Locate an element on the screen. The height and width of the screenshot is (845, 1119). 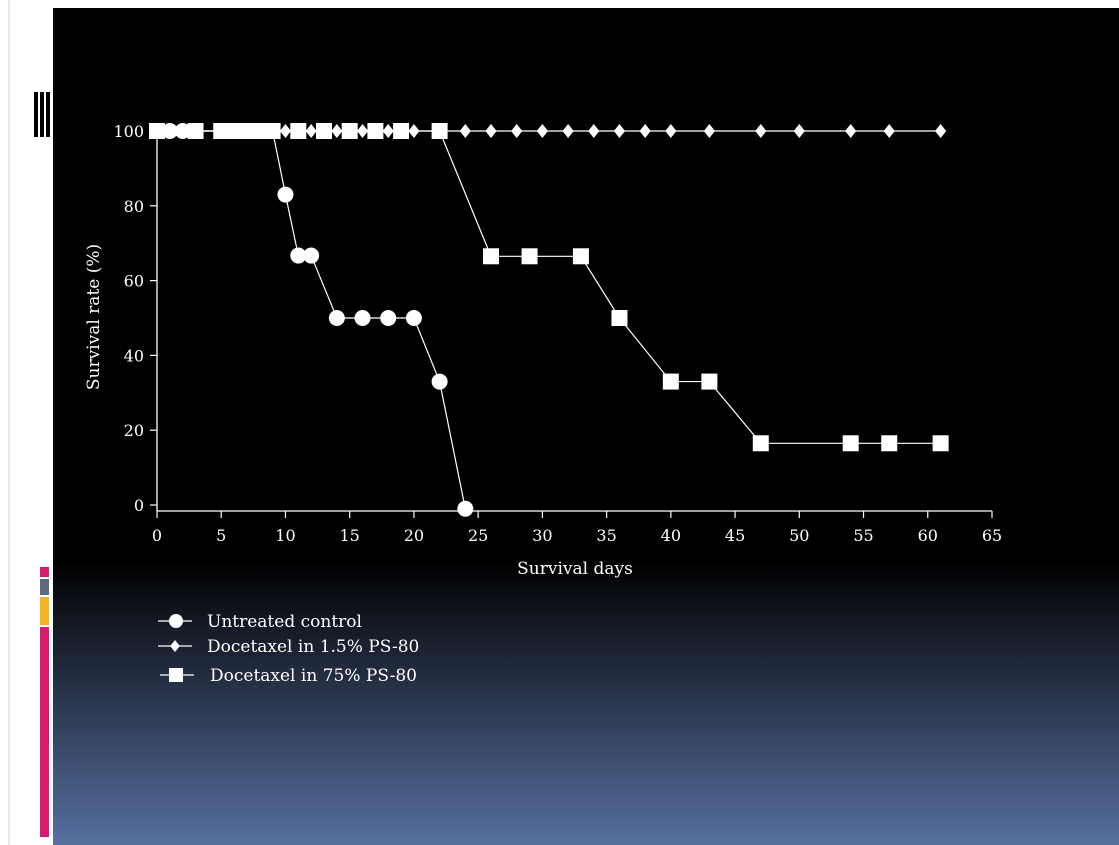
legend-label: Docetaxel in 1.5% PS-80 is located at coordinates (313, 647).